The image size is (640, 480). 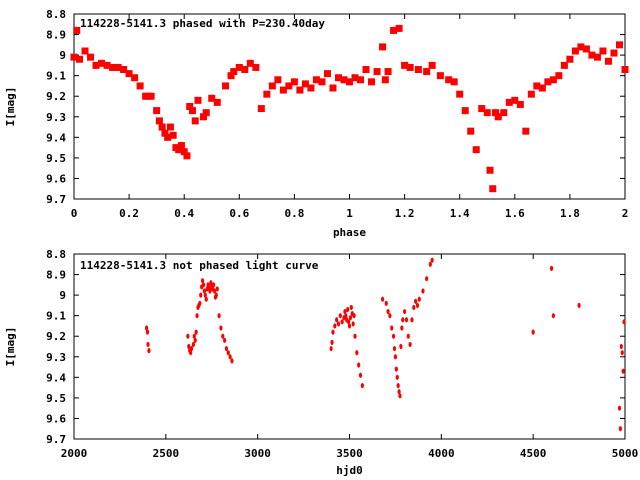 I want to click on x-tick-label: 0, so click(x=74, y=213).